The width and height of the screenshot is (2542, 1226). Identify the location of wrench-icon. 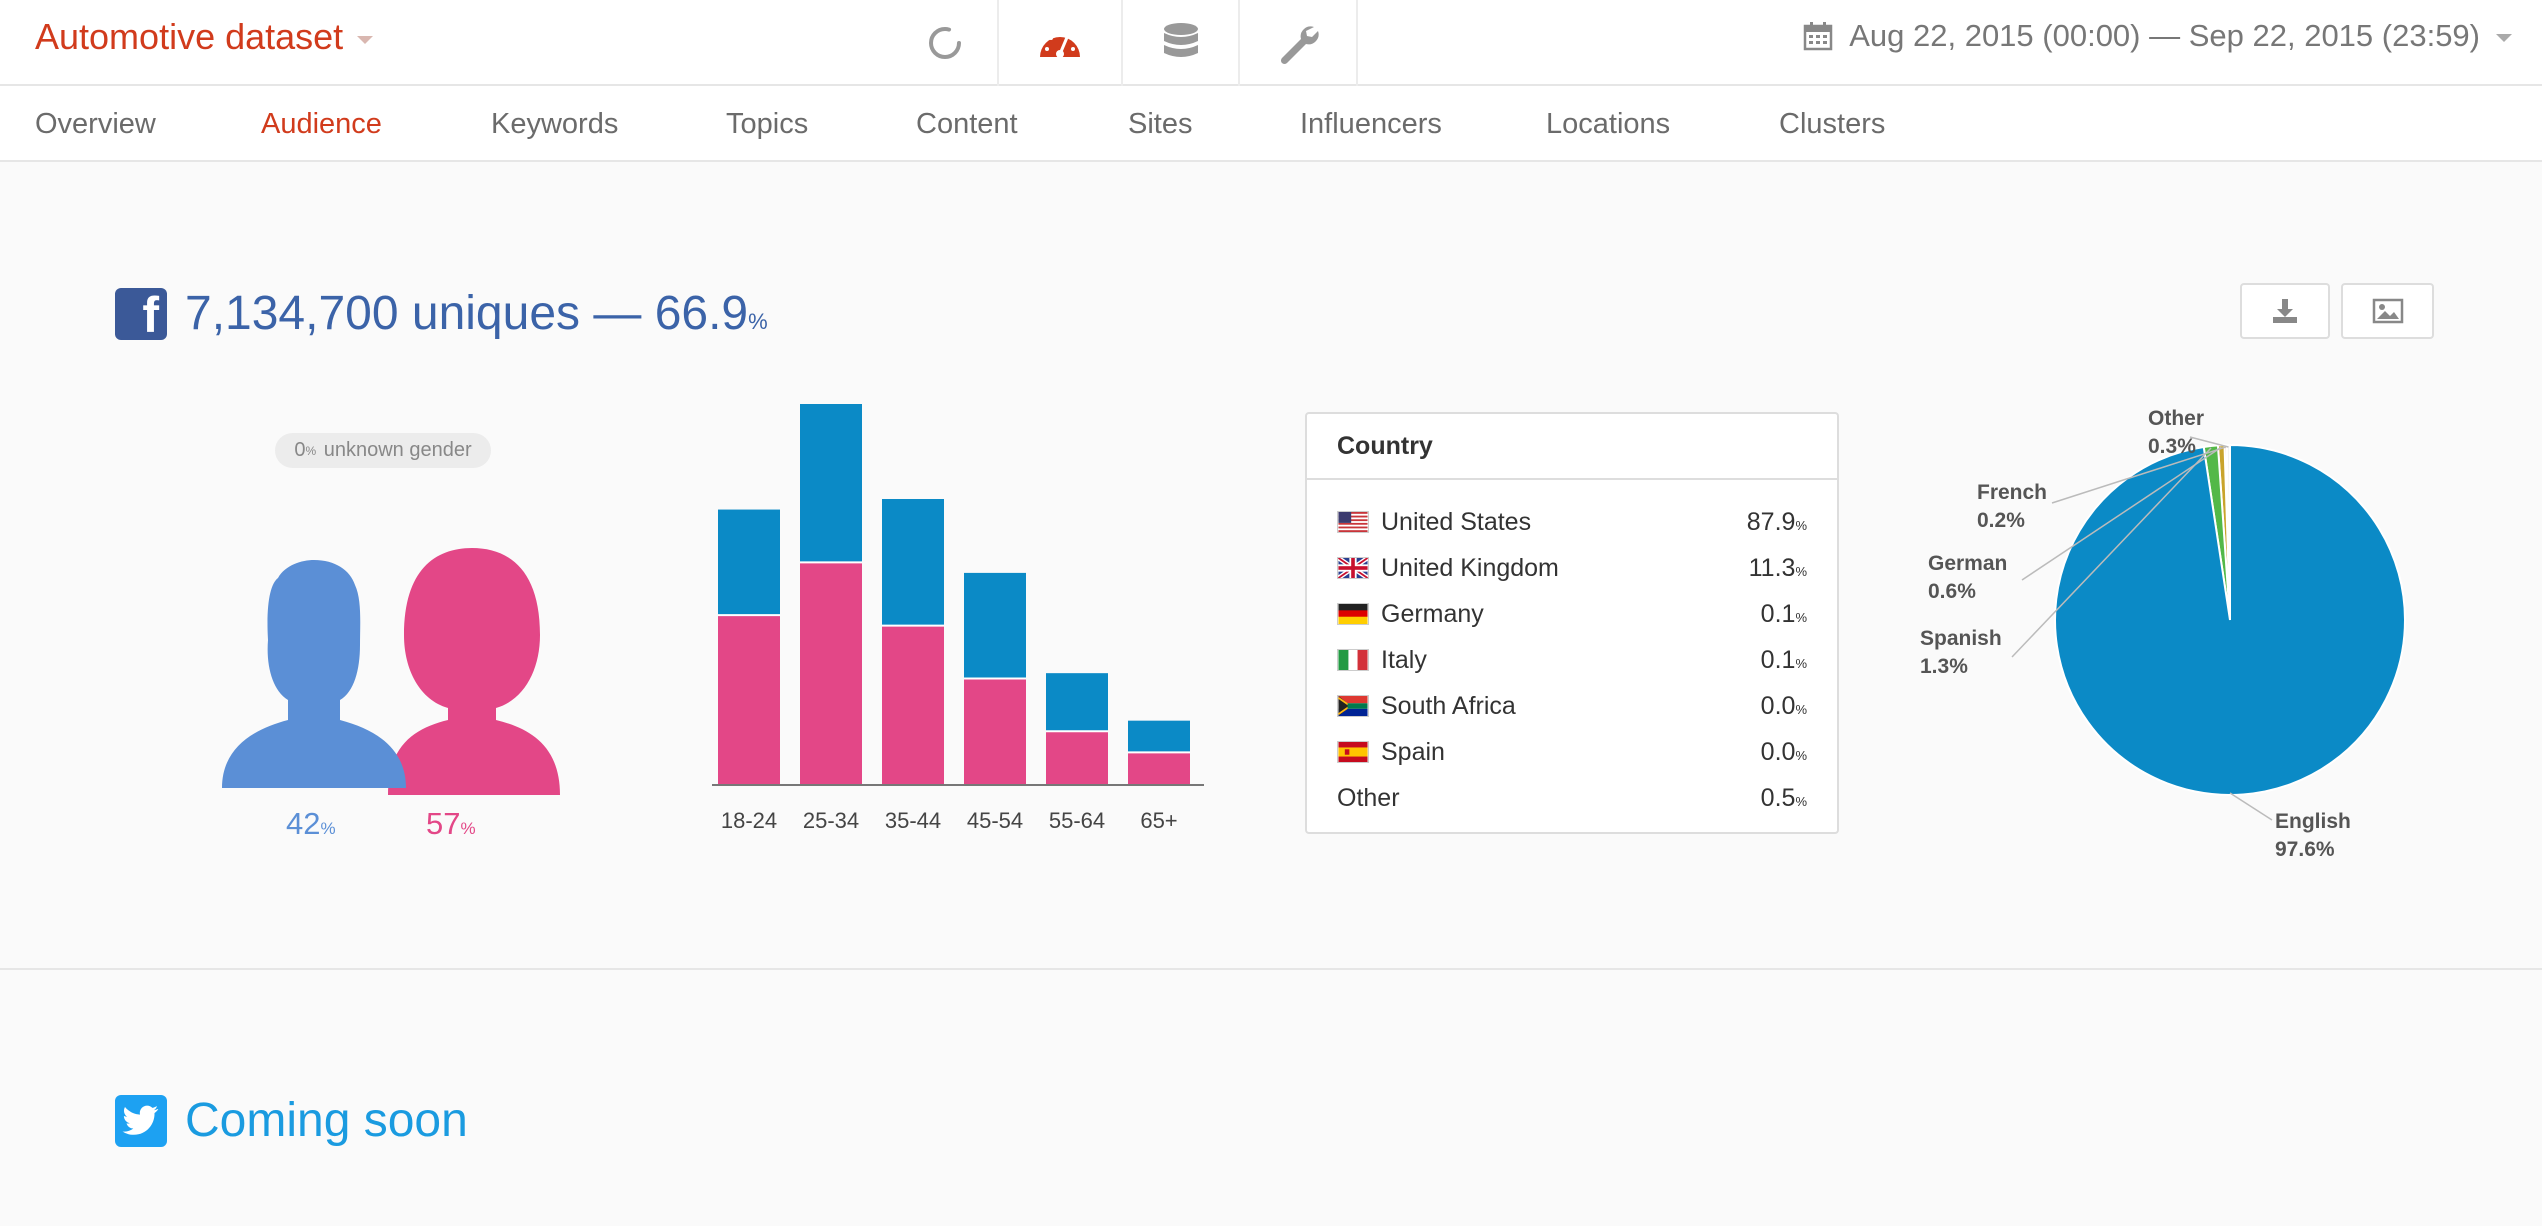
(1299, 45).